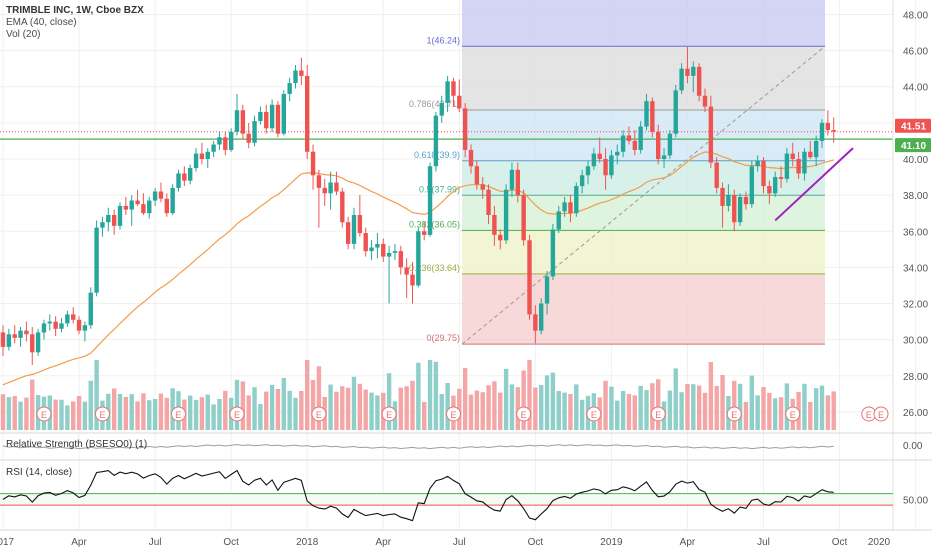 This screenshot has width=932, height=550. I want to click on earnings-marker-upcoming: E, so click(881, 414).